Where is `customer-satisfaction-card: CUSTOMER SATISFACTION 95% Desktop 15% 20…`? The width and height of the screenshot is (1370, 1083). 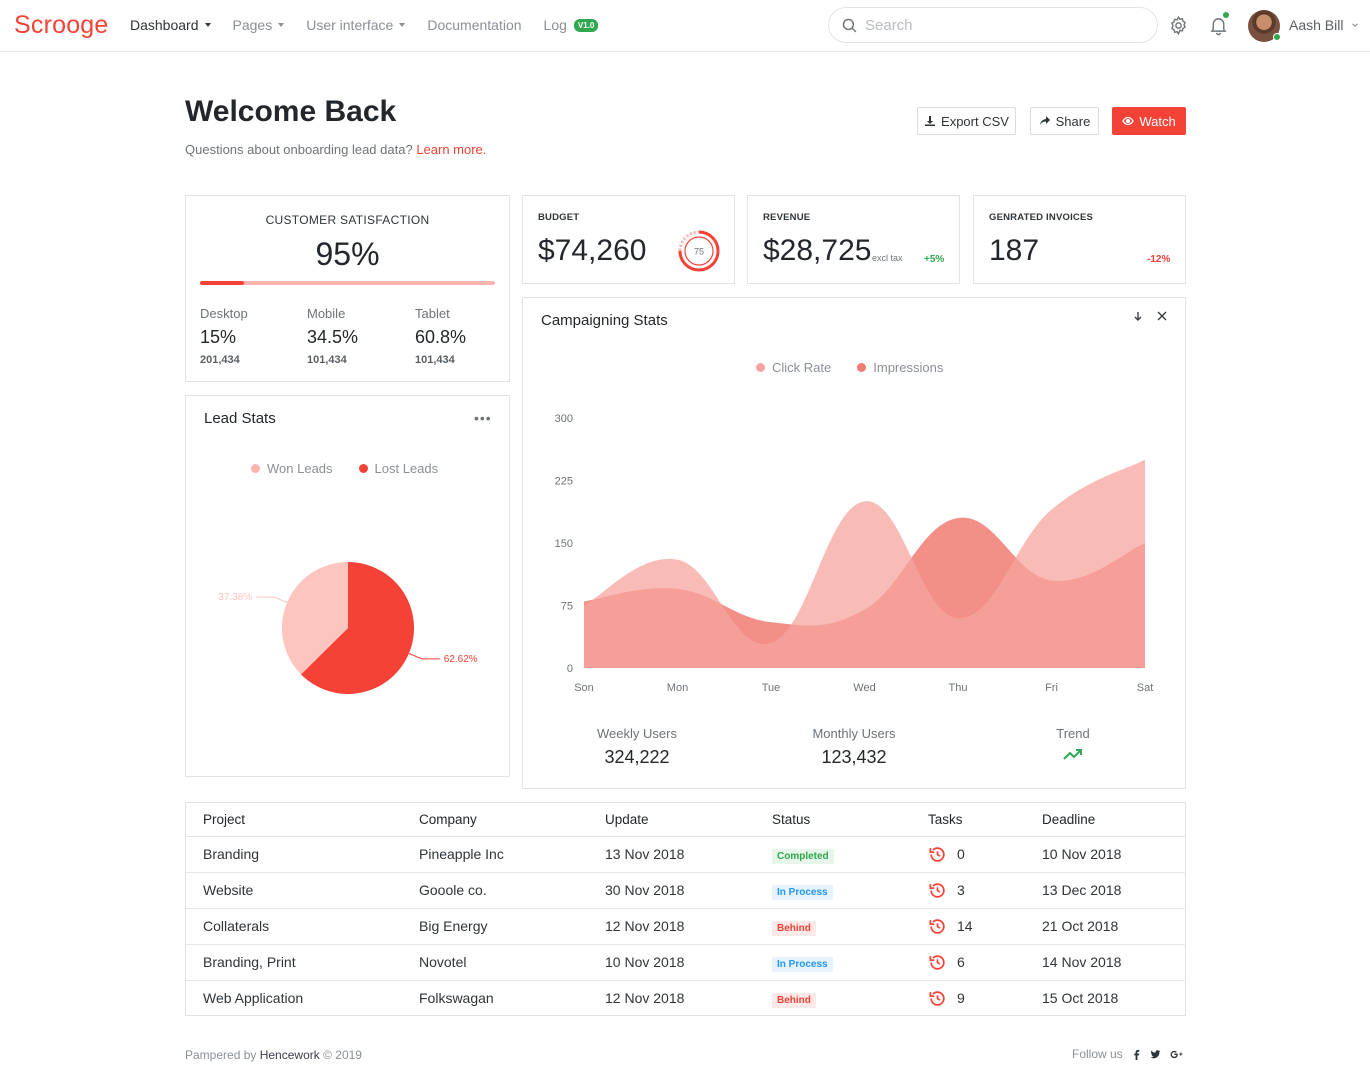 customer-satisfaction-card: CUSTOMER SATISFACTION 95% Desktop 15% 20… is located at coordinates (347, 288).